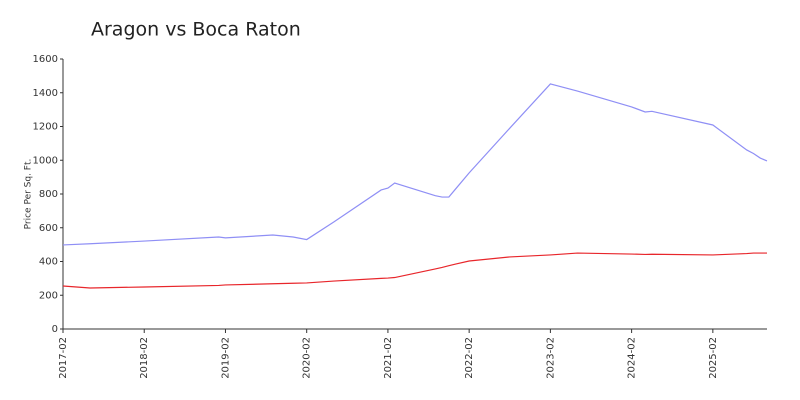 This screenshot has height=400, width=800. Describe the element at coordinates (469, 358) in the screenshot. I see `x-tick-label: 2022-02` at that location.